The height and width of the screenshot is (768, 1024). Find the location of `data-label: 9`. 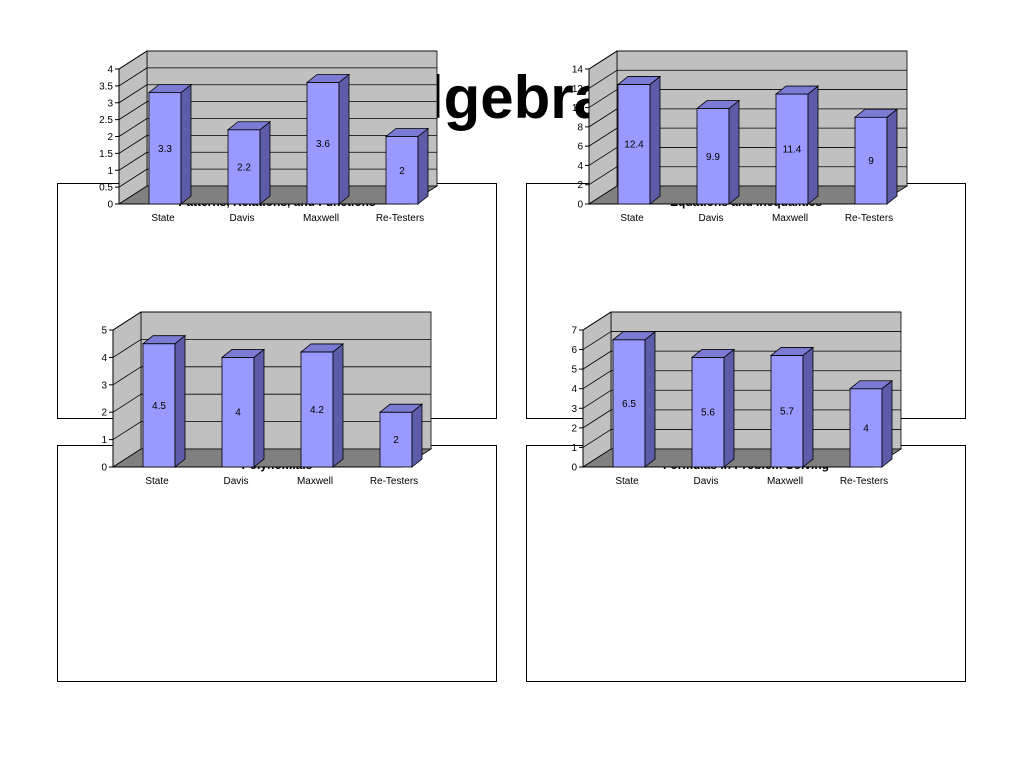

data-label: 9 is located at coordinates (871, 161).